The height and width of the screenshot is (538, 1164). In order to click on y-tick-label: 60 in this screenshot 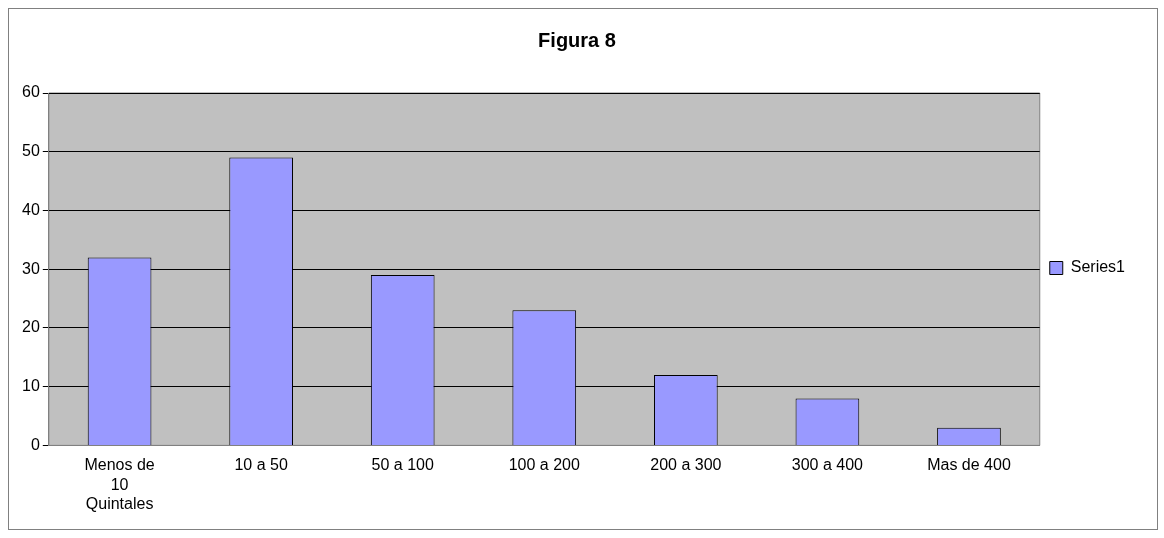, I will do `click(31, 92)`.